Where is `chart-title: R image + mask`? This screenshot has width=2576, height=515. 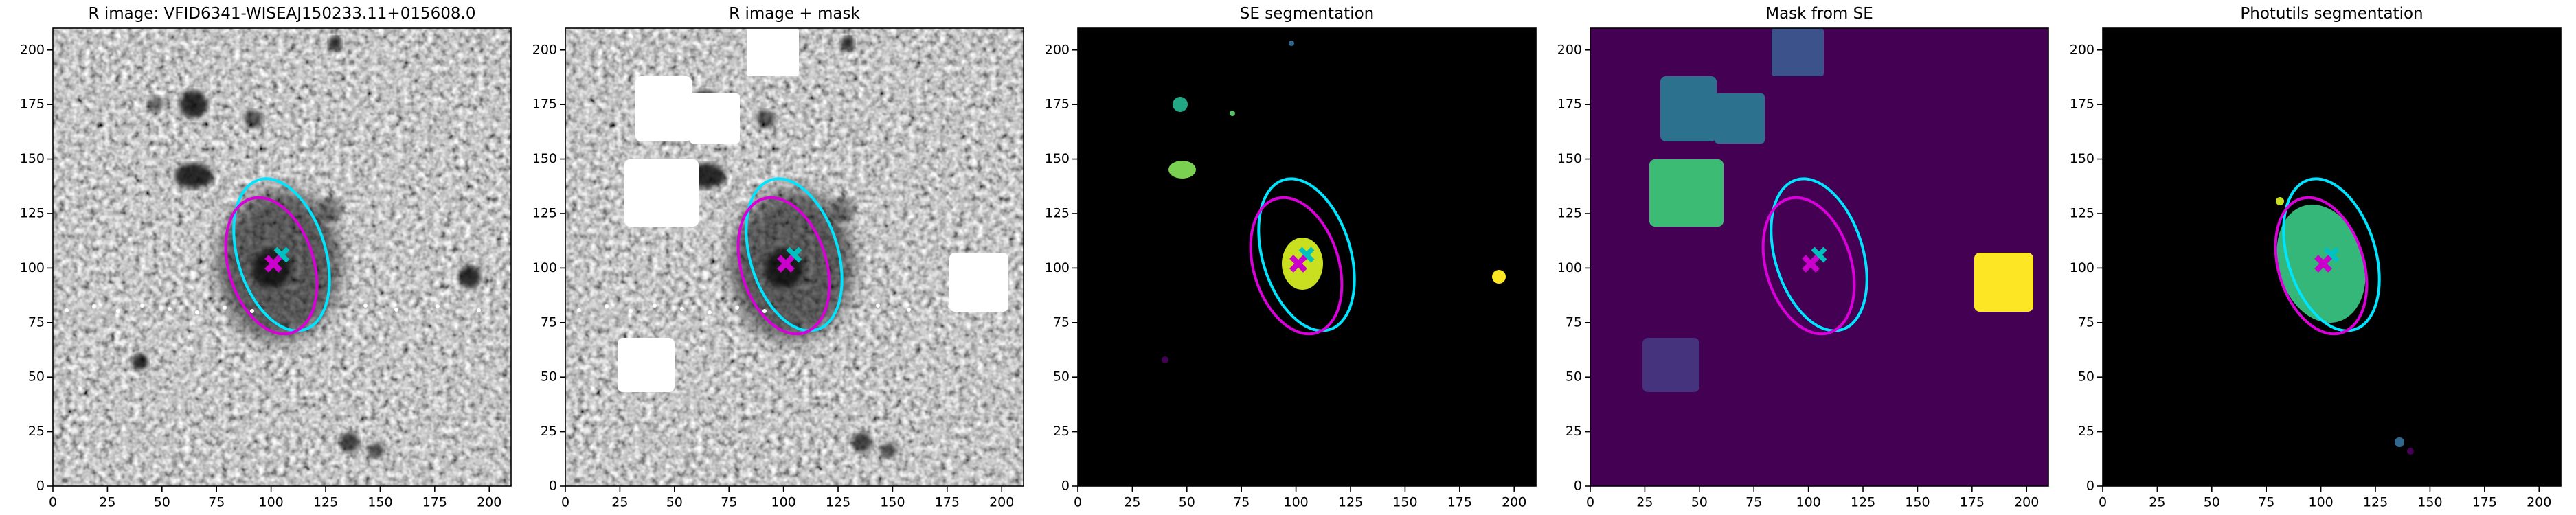
chart-title: R image + mask is located at coordinates (794, 14).